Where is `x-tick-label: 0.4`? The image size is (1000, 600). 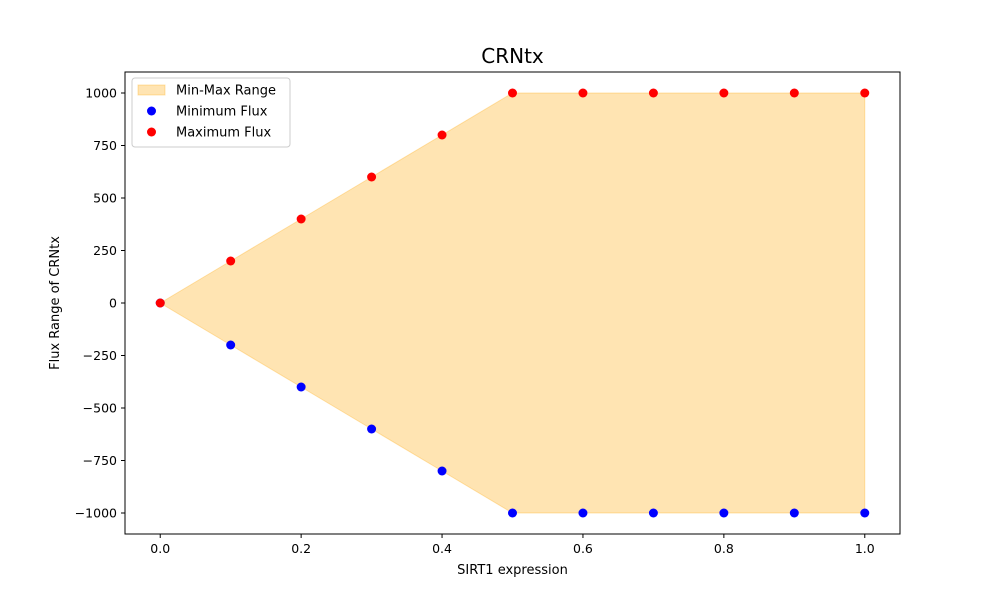 x-tick-label: 0.4 is located at coordinates (442, 548).